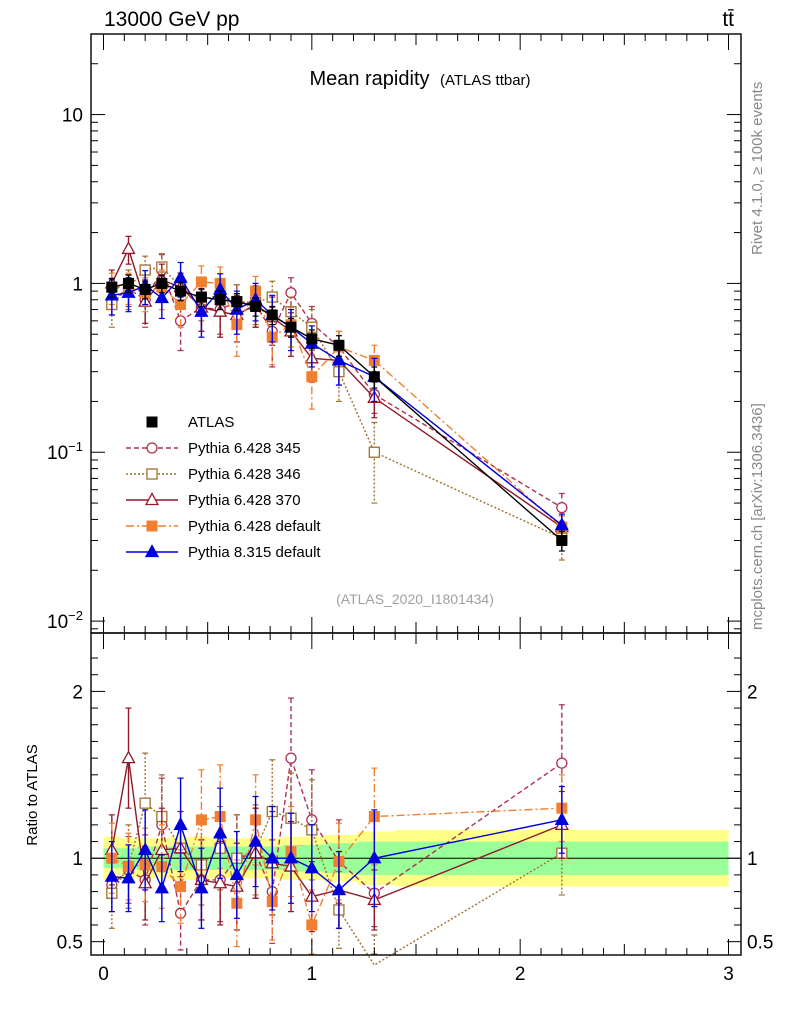 This screenshot has height=1024, width=786. I want to click on legend-label-4: Pythia 6.428 default, so click(254, 526).